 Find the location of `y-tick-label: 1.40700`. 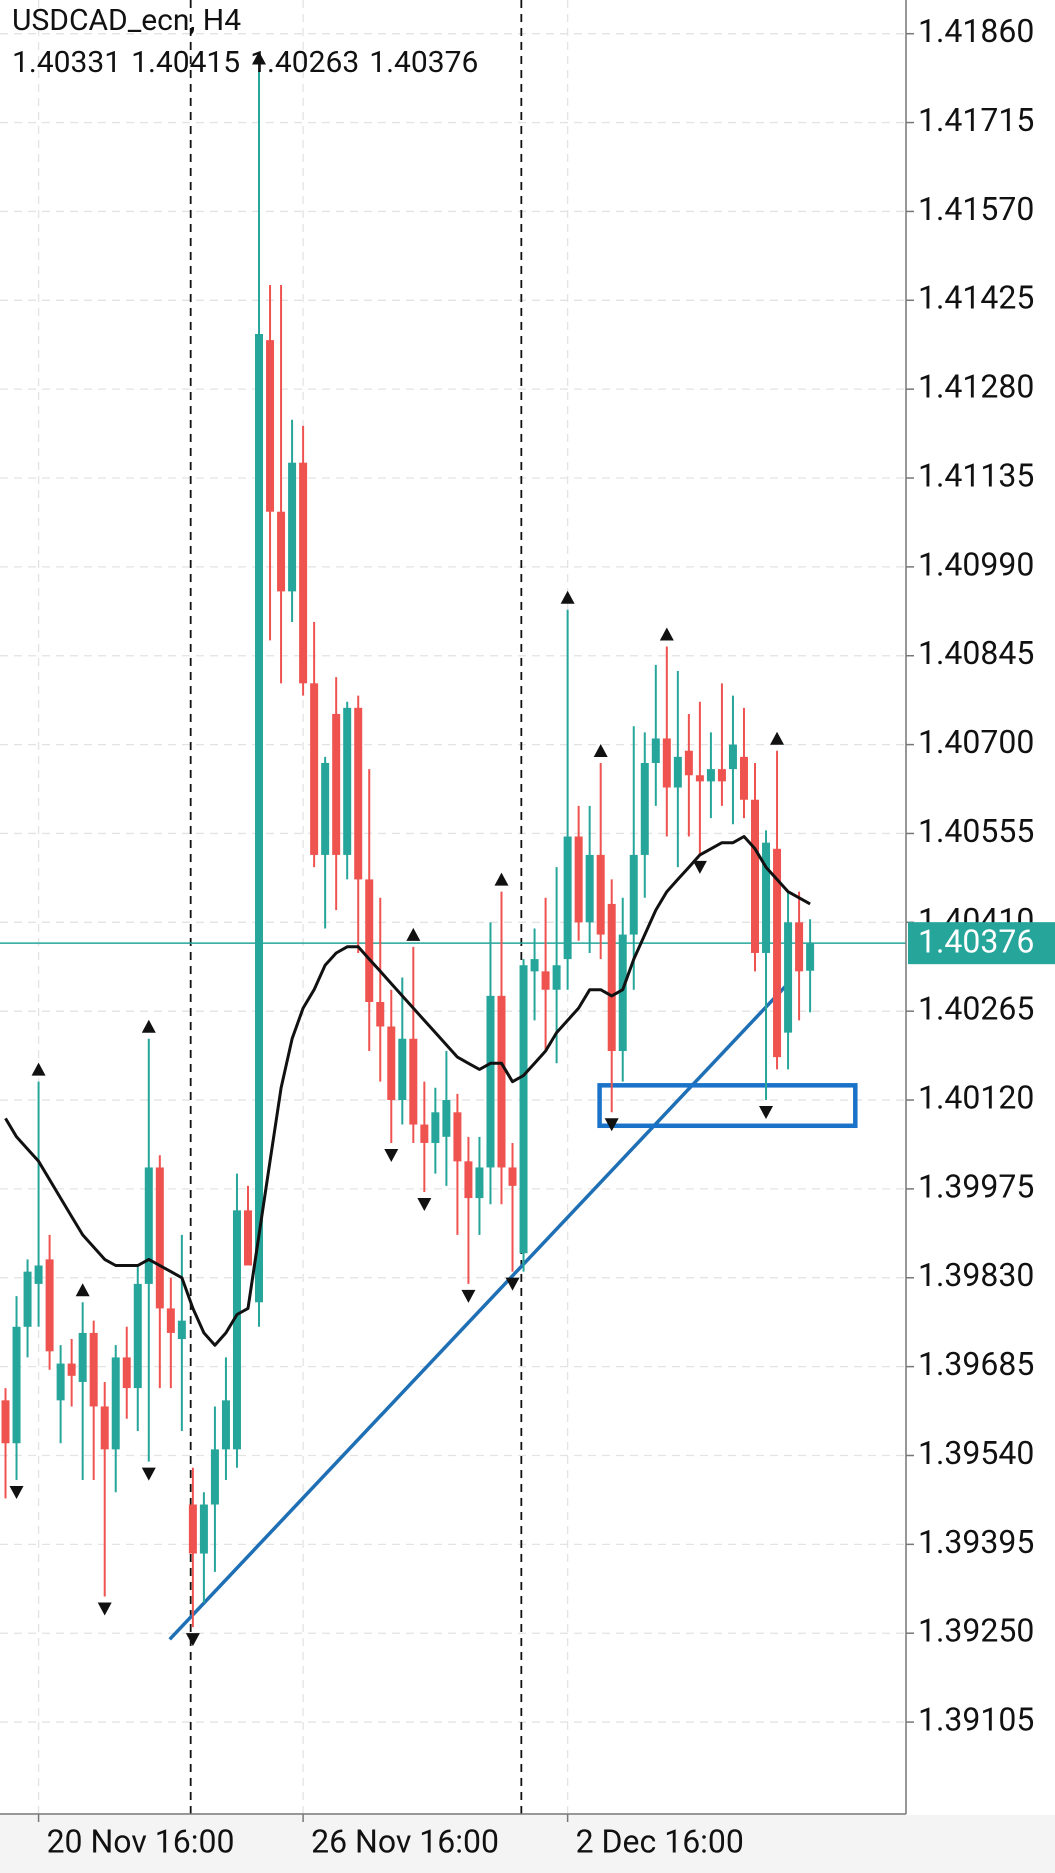

y-tick-label: 1.40700 is located at coordinates (976, 742).